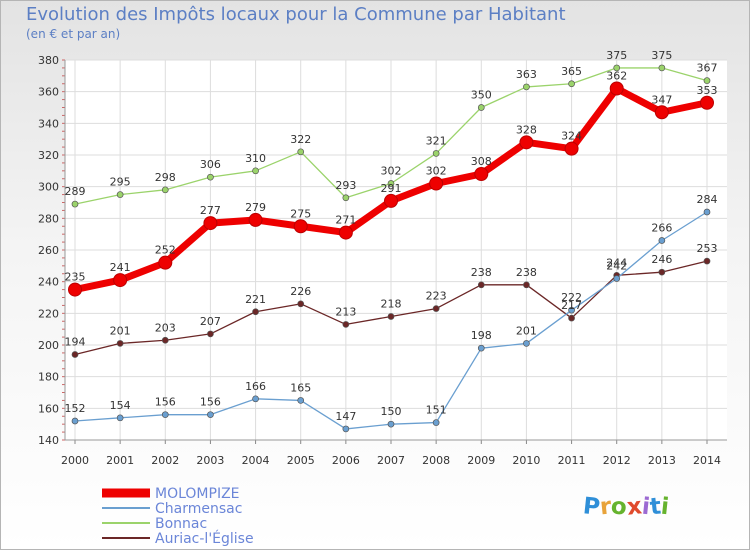  Describe the element at coordinates (616, 76) in the screenshot. I see `data-label: 362` at that location.